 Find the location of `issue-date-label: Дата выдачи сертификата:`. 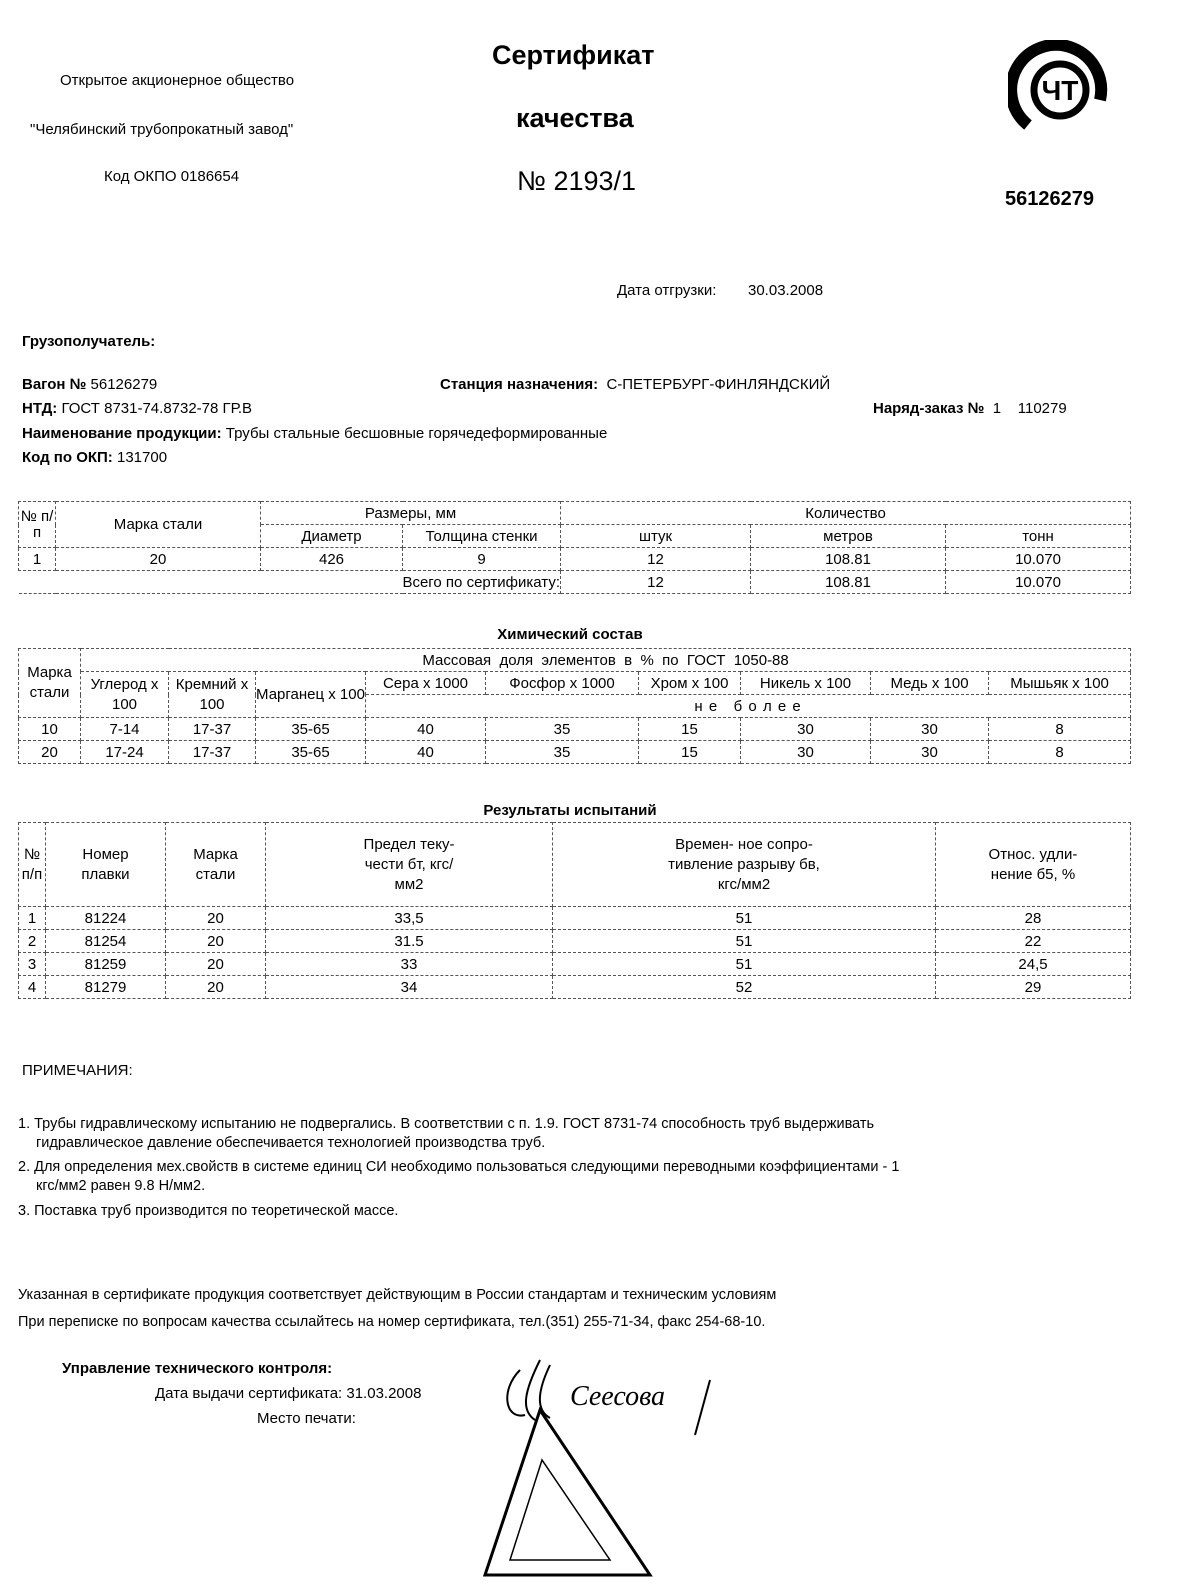

issue-date-label: Дата выдачи сертификата: is located at coordinates (249, 1393).